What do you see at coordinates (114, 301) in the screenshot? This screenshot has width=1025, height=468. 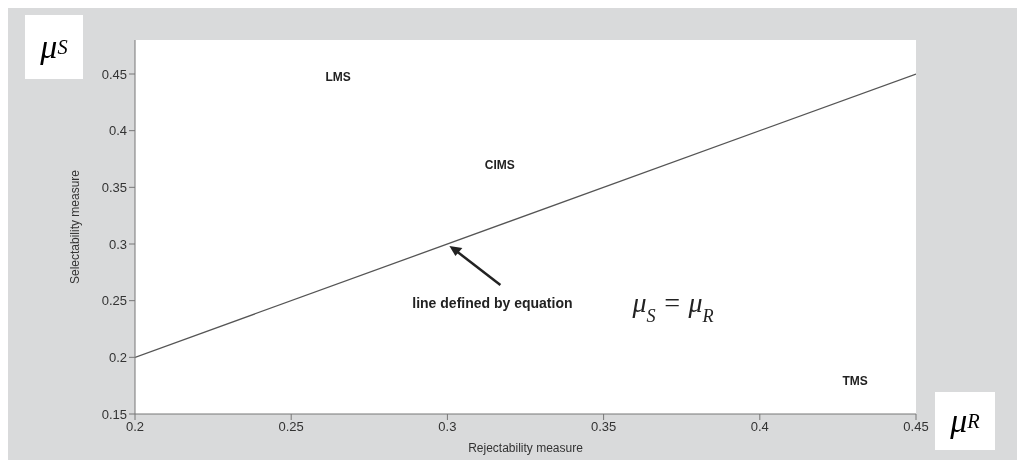 I see `y-tick-label: 0.25` at bounding box center [114, 301].